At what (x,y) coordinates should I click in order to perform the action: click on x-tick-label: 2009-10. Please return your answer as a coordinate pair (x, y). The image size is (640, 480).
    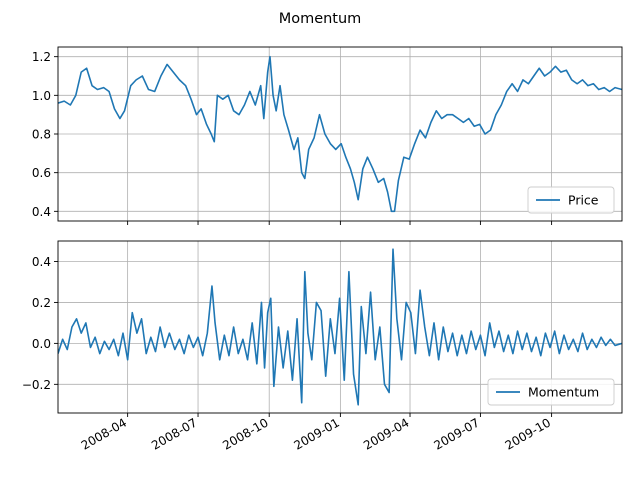
    Looking at the image, I should click on (528, 433).